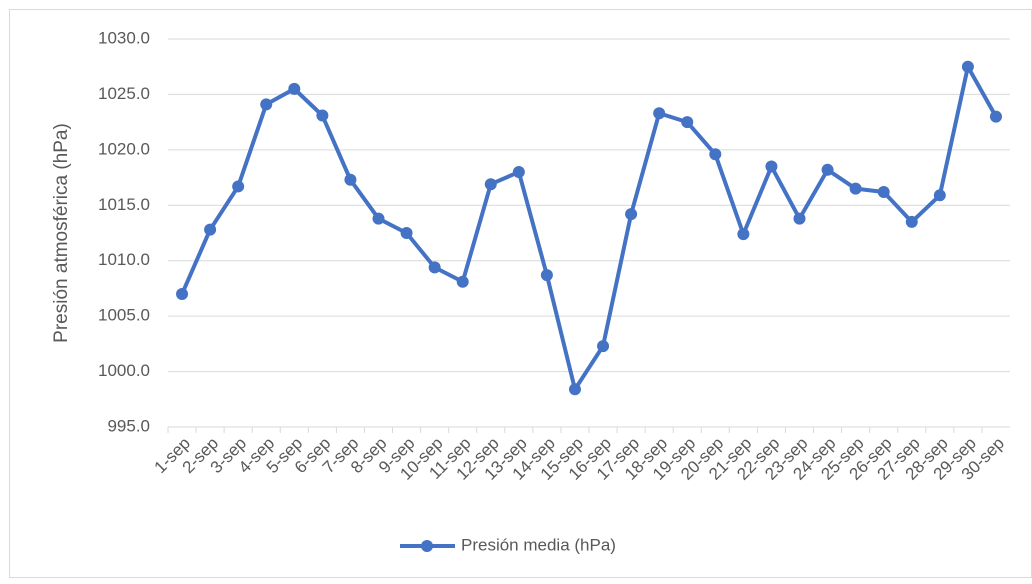  What do you see at coordinates (538, 544) in the screenshot?
I see `legend-label: Presión media (hPa)` at bounding box center [538, 544].